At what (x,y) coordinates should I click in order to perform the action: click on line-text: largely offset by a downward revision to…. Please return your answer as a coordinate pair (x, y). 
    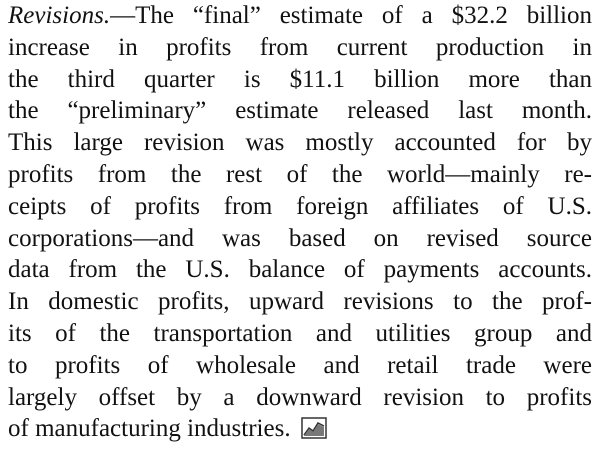
    Looking at the image, I should click on (300, 397).